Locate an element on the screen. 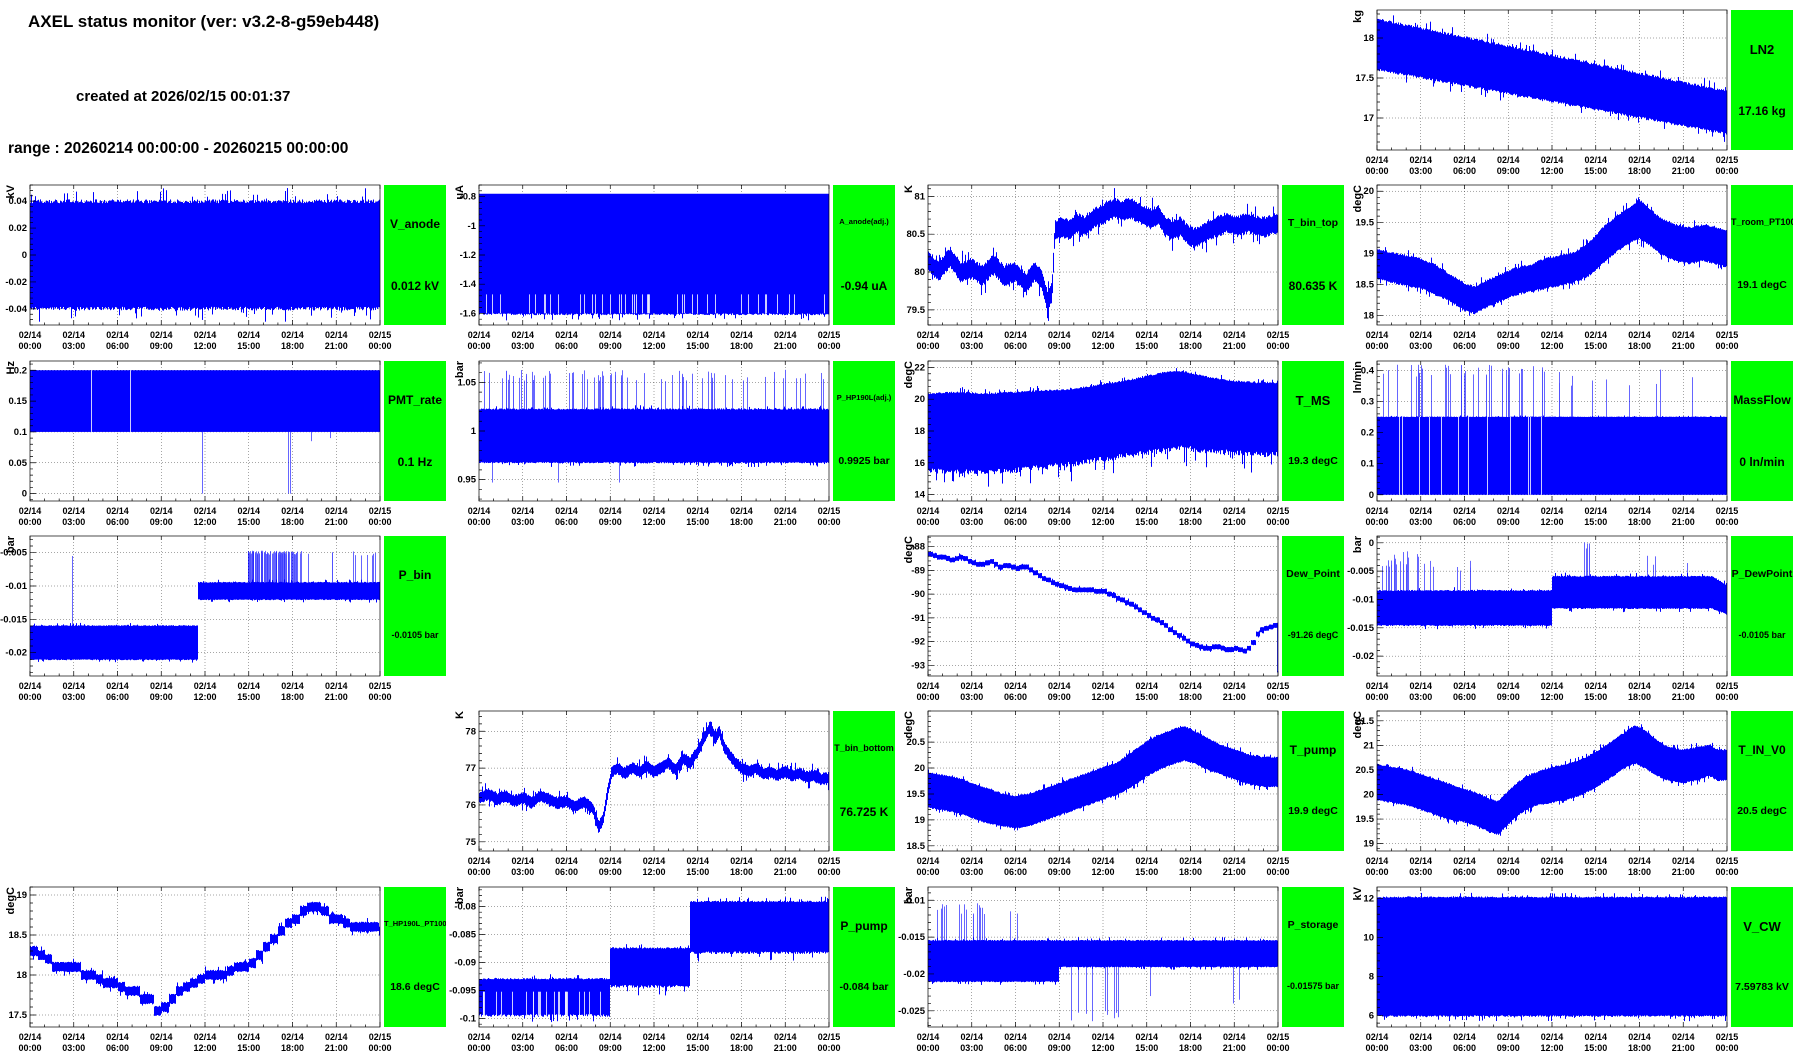 The width and height of the screenshot is (1796, 1053). plot-cell-T_bin_top: T_bin_top 80.635 K is located at coordinates (1122, 263).